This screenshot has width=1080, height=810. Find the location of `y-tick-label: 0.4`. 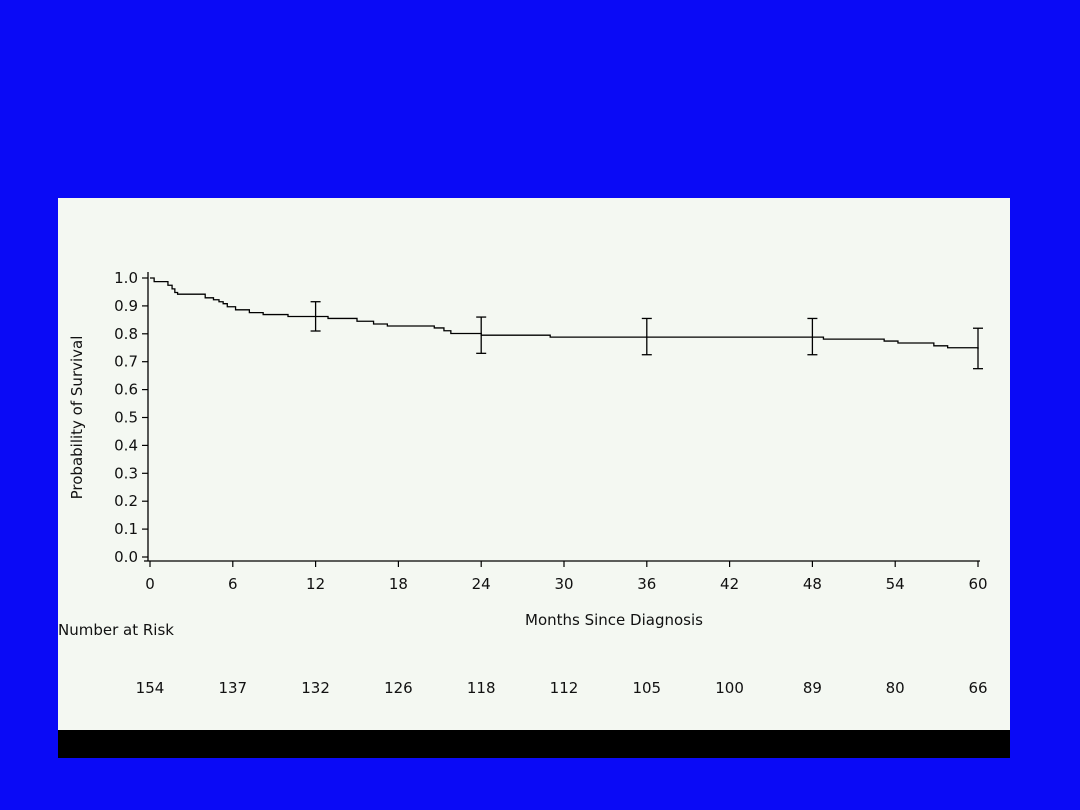

y-tick-label: 0.4 is located at coordinates (126, 445).